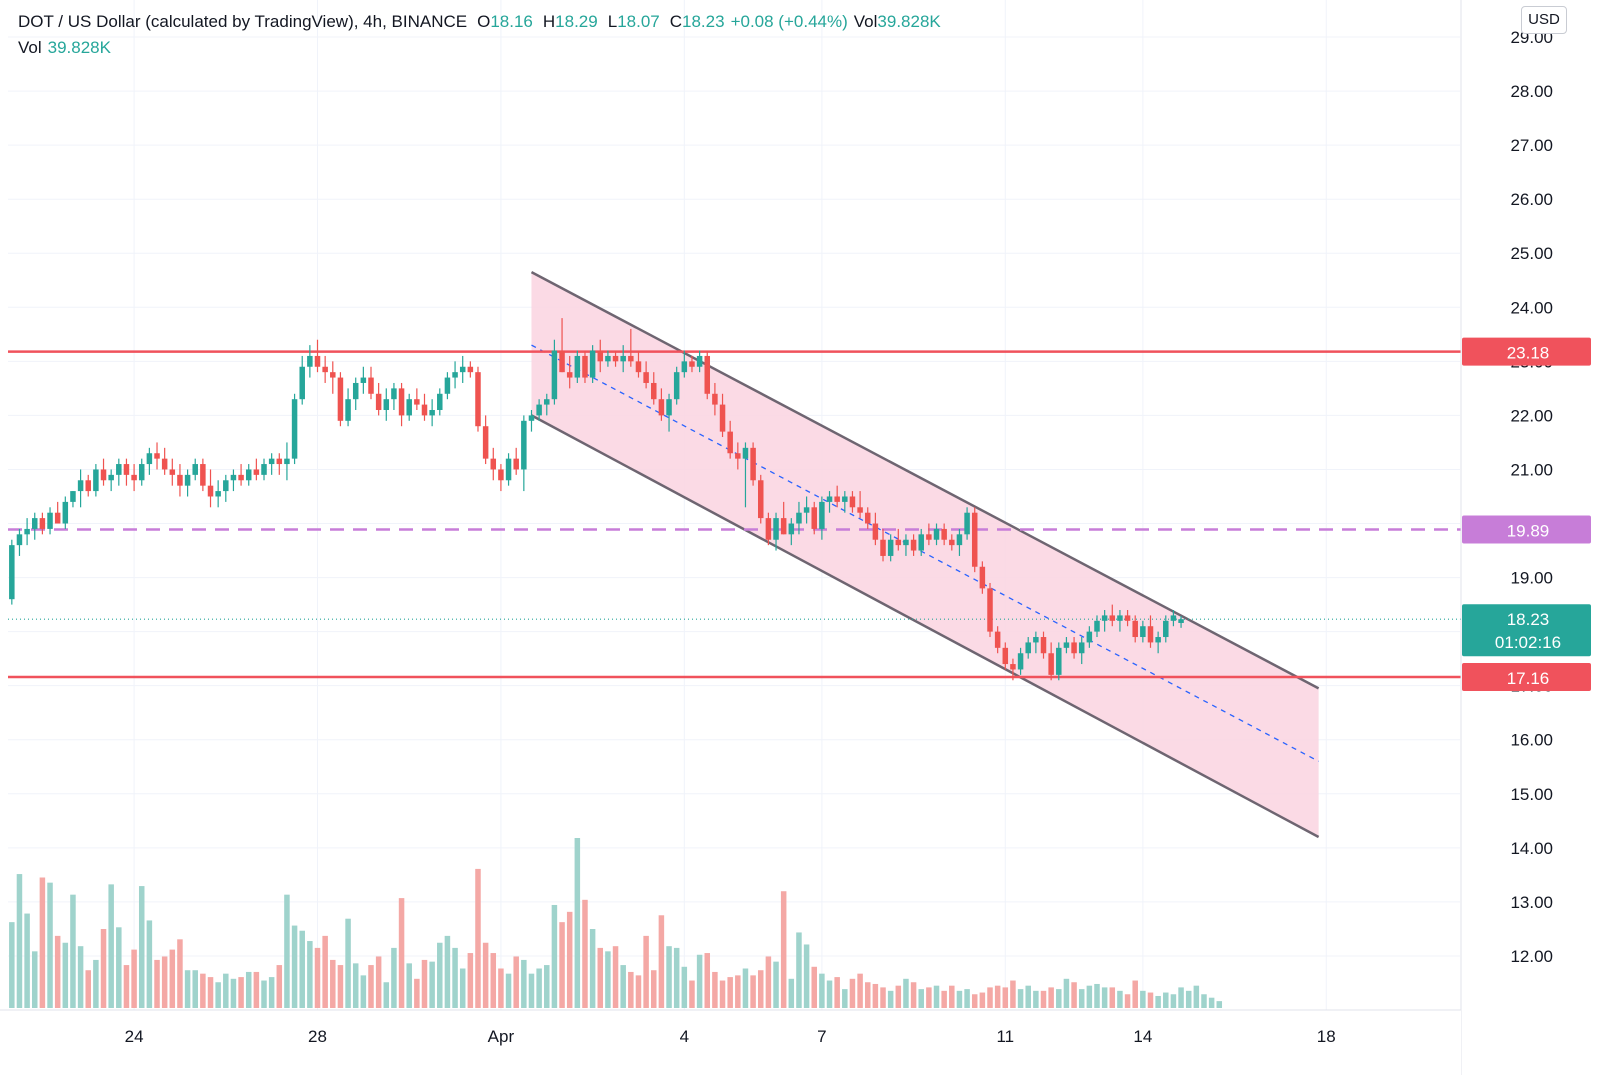  I want to click on time-tick-label: 14, so click(1142, 1036).